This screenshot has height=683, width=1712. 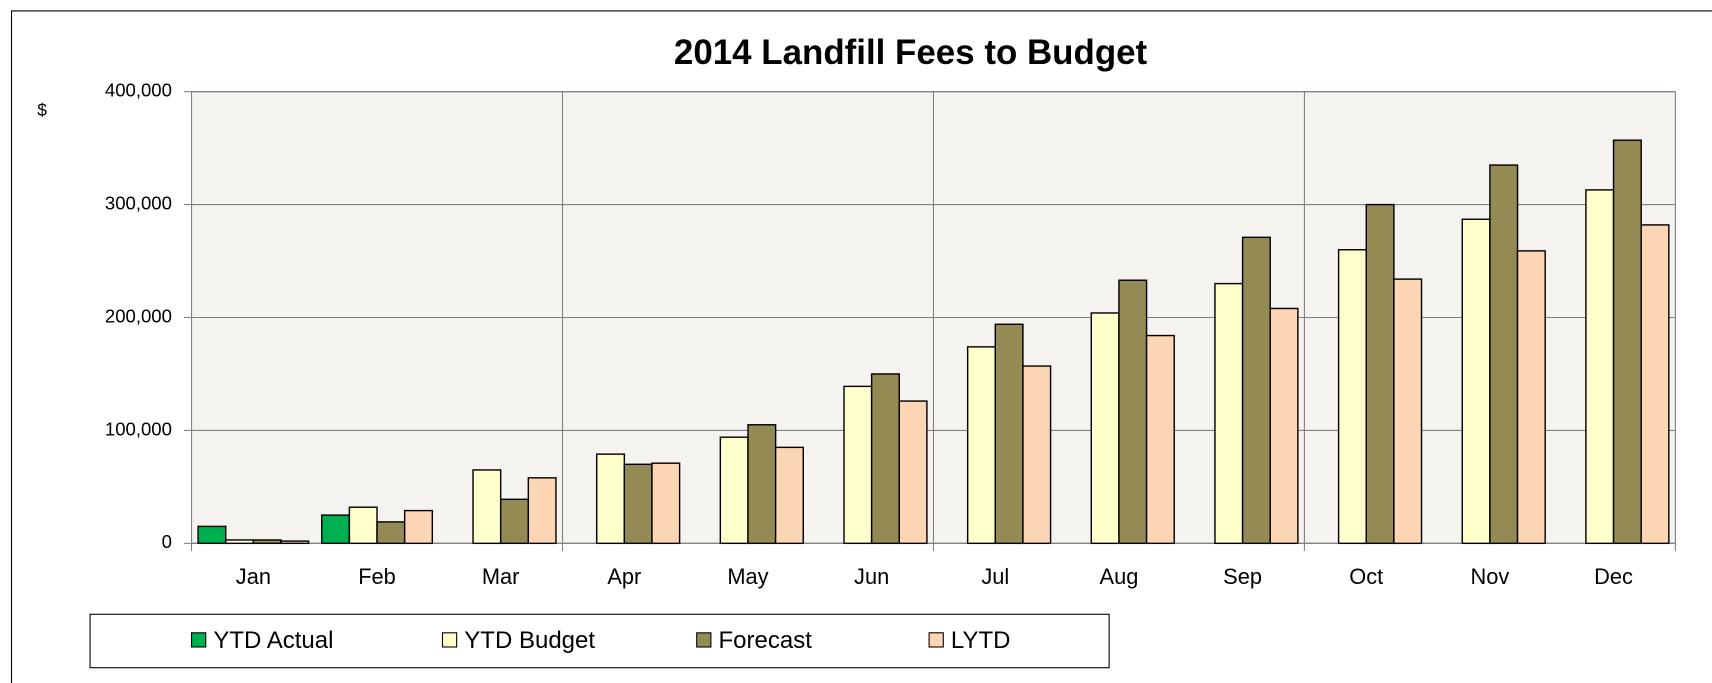 I want to click on x-tick-label: Jul, so click(x=995, y=576).